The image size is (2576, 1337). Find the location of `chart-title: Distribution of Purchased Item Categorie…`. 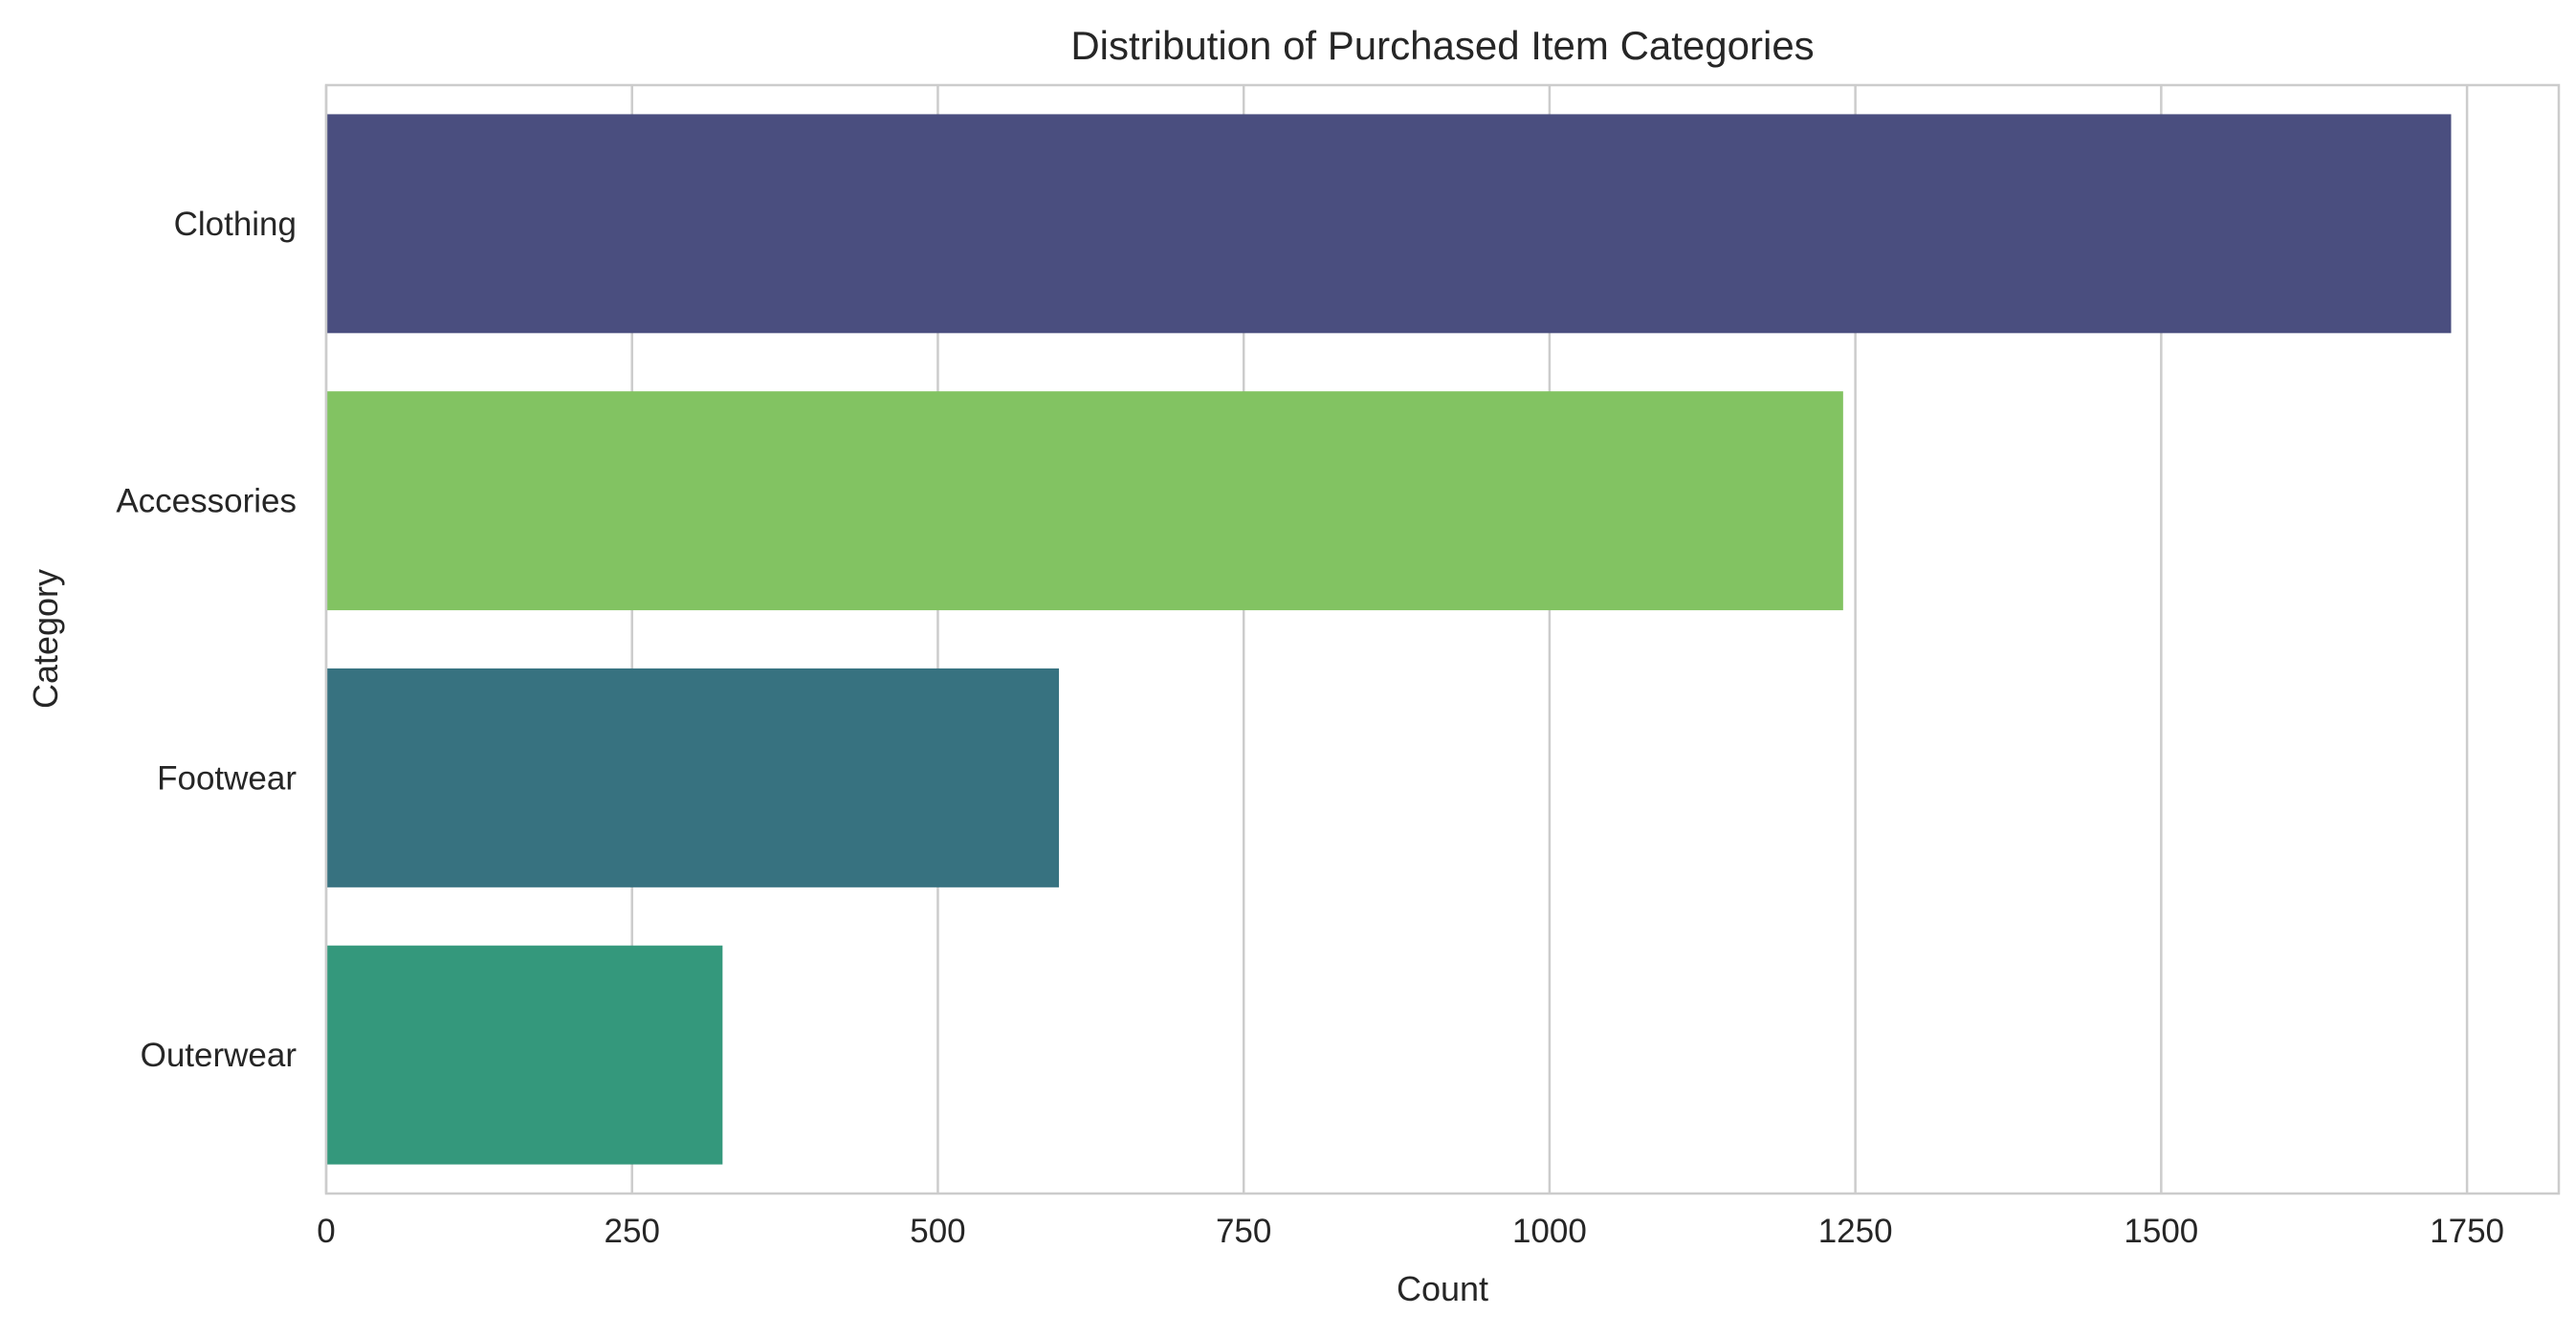

chart-title: Distribution of Purchased Item Categorie… is located at coordinates (1442, 46).